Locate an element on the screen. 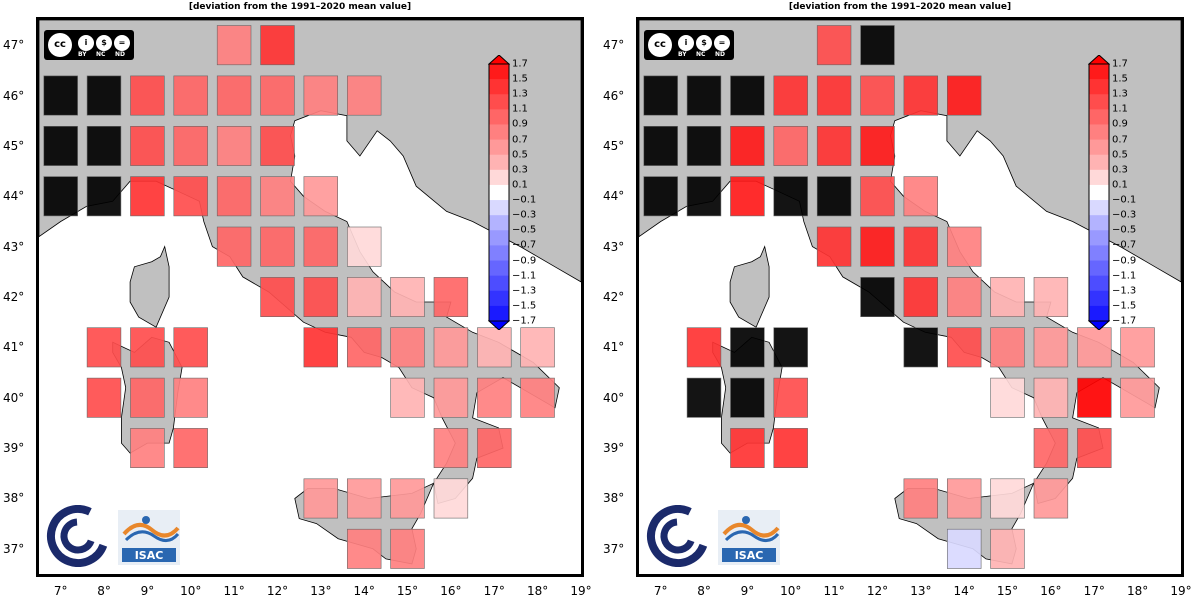  x-tick-label: 18° is located at coordinates (537, 591).